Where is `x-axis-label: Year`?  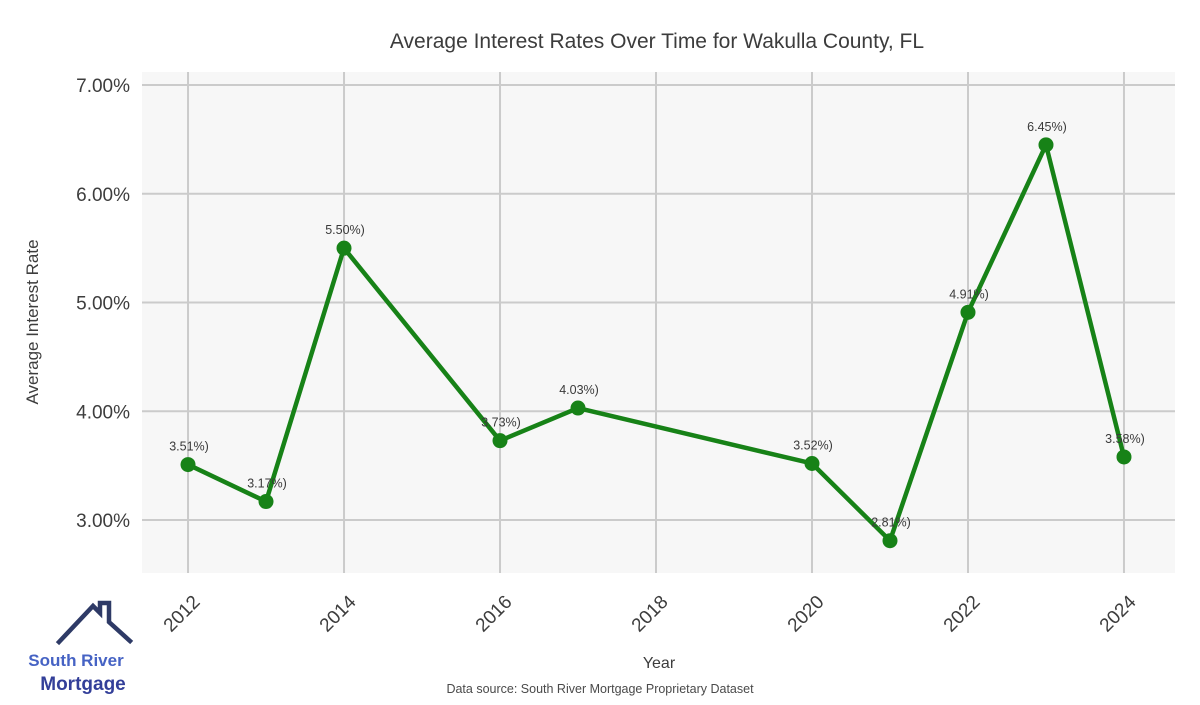
x-axis-label: Year is located at coordinates (659, 663).